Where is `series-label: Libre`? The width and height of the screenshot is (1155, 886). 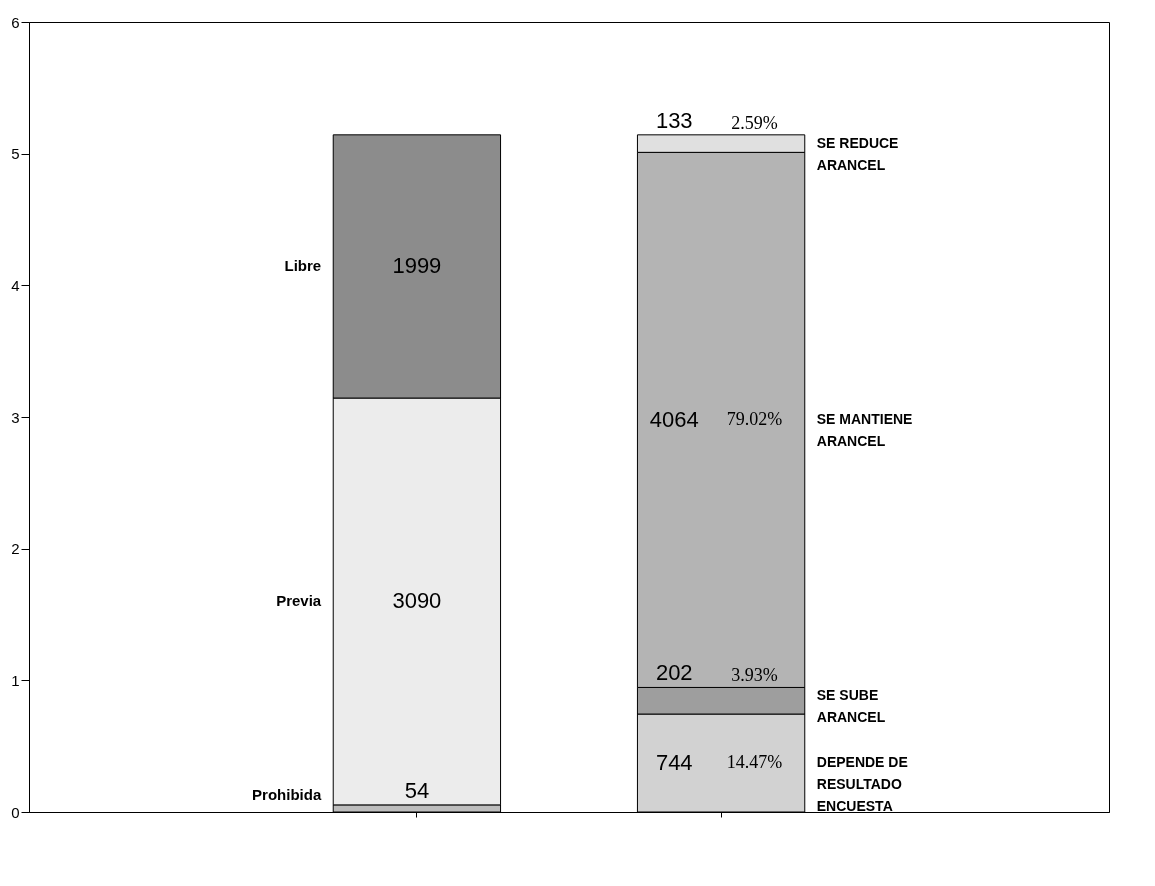 series-label: Libre is located at coordinates (303, 266).